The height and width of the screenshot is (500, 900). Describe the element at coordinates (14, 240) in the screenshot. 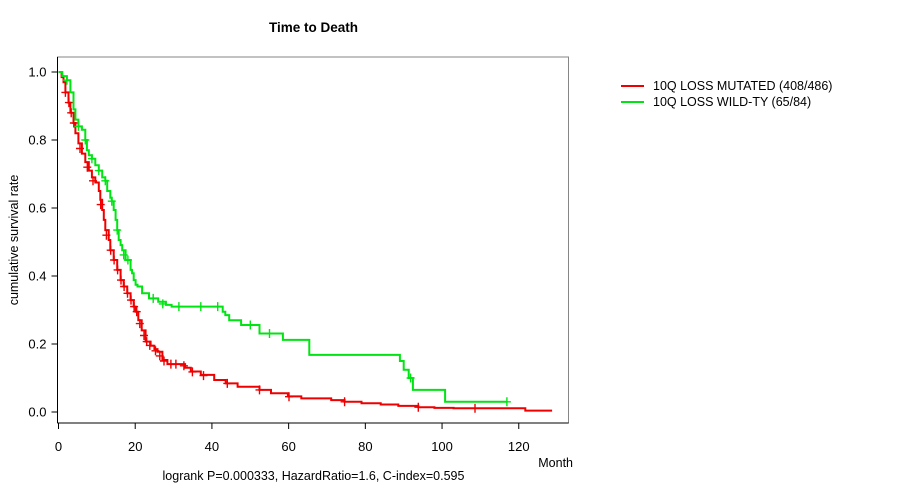

I see `y-axis-title: cumulative survival rate` at that location.